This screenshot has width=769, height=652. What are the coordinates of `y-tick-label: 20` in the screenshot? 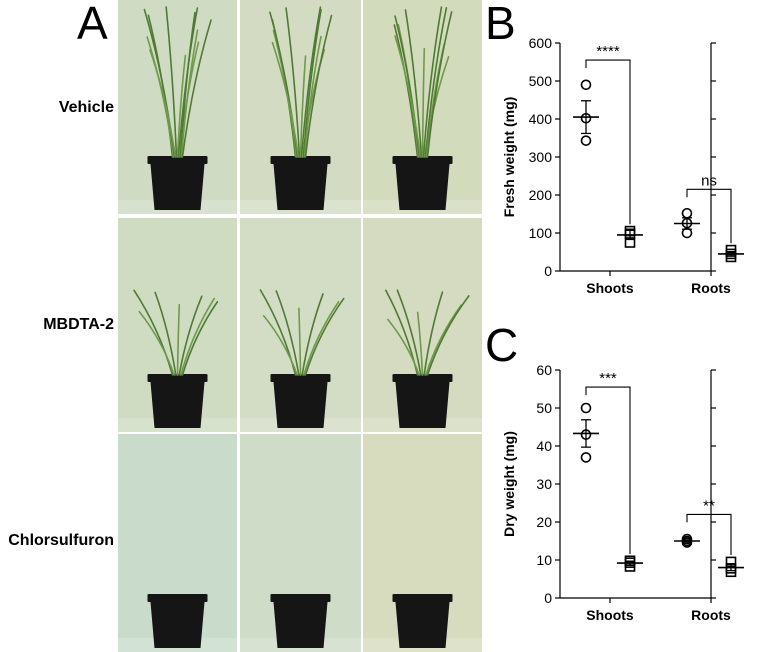 It's located at (544, 522).